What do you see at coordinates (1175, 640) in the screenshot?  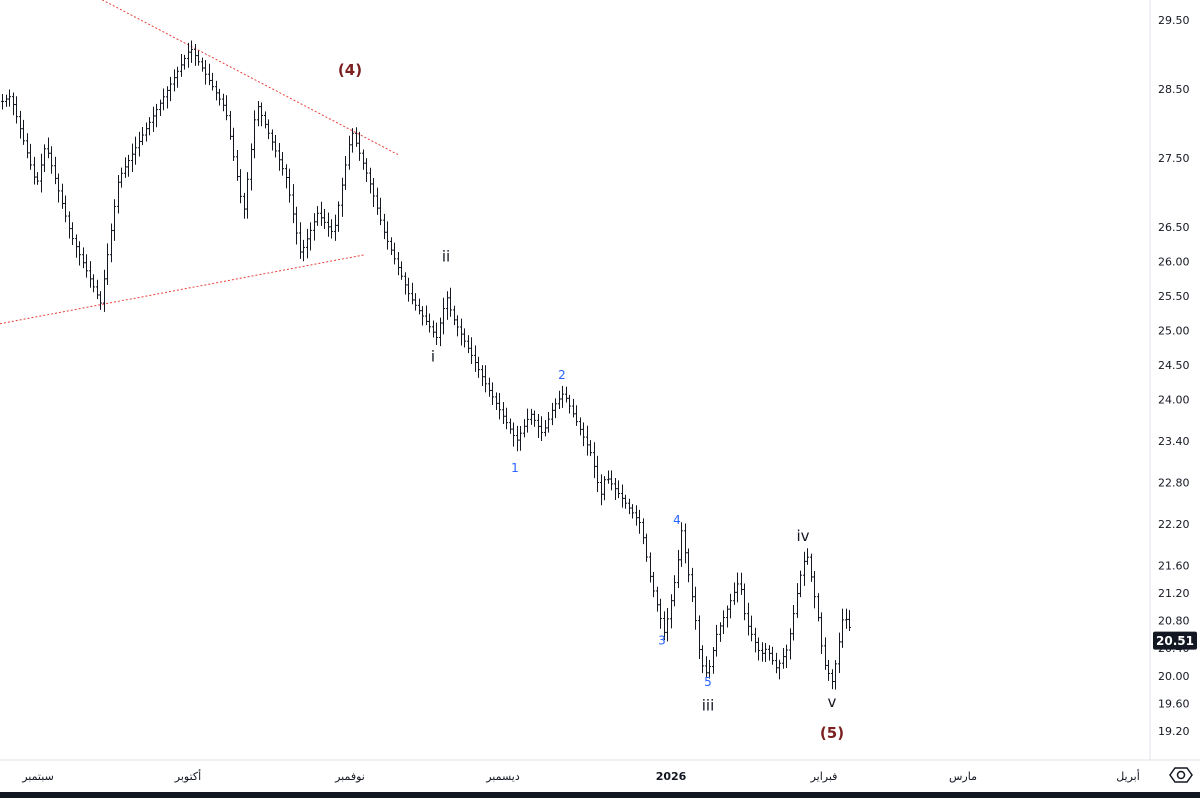 I see `last-price-badge` at bounding box center [1175, 640].